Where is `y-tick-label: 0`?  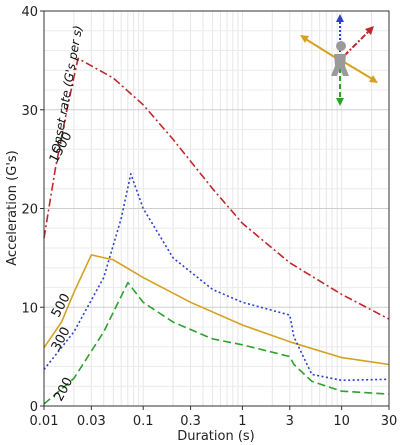
y-tick-label: 0 is located at coordinates (34, 407).